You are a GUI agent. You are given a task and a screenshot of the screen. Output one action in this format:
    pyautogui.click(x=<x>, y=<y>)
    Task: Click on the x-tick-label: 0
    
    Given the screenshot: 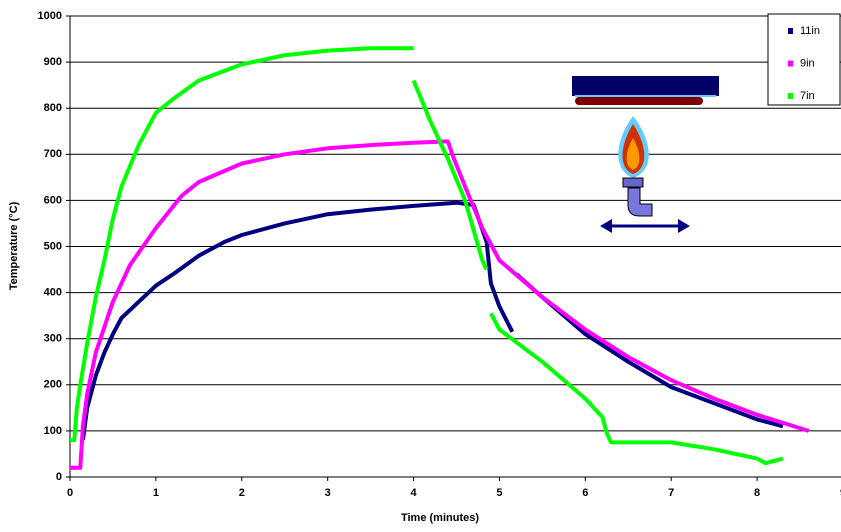 What is the action you would take?
    pyautogui.click(x=70, y=493)
    